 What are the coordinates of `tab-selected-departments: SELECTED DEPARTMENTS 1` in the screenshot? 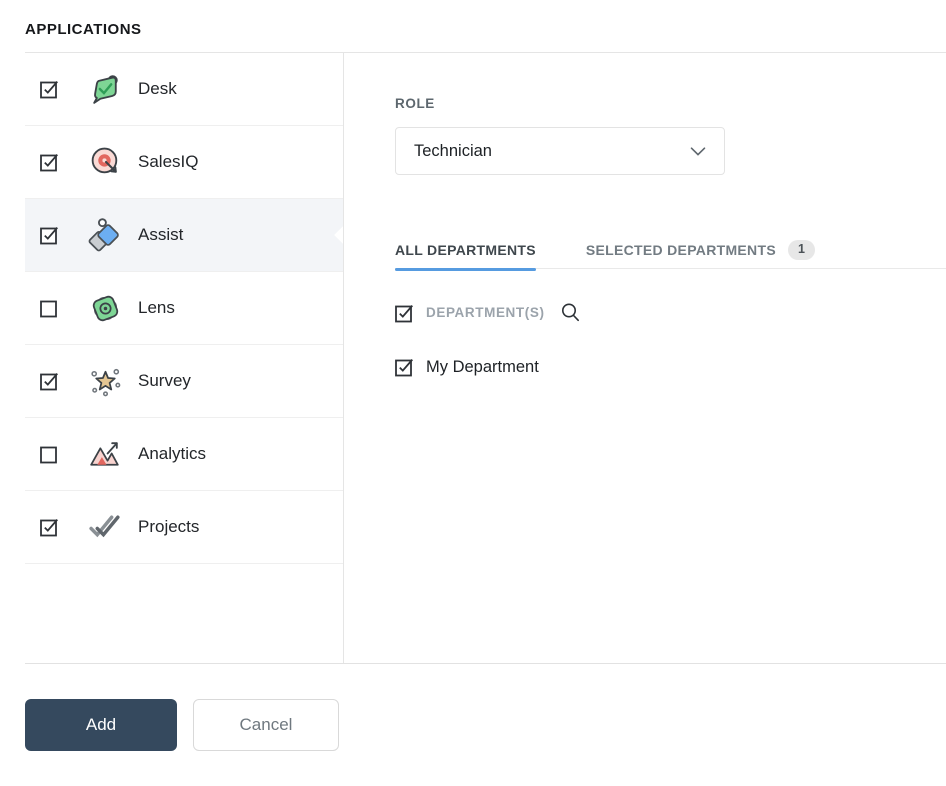 It's located at (700, 250).